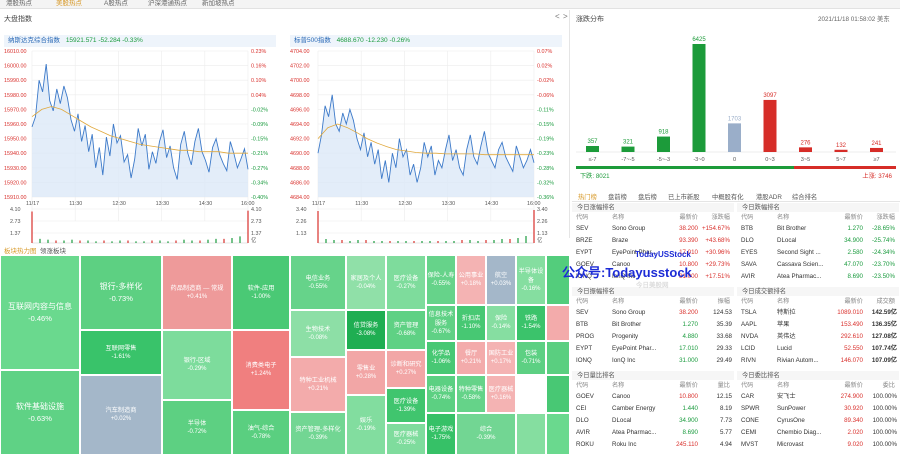 This screenshot has height=455, width=900. Describe the element at coordinates (361, 204) in the screenshot. I see `x-tick-label: 11:30` at that location.